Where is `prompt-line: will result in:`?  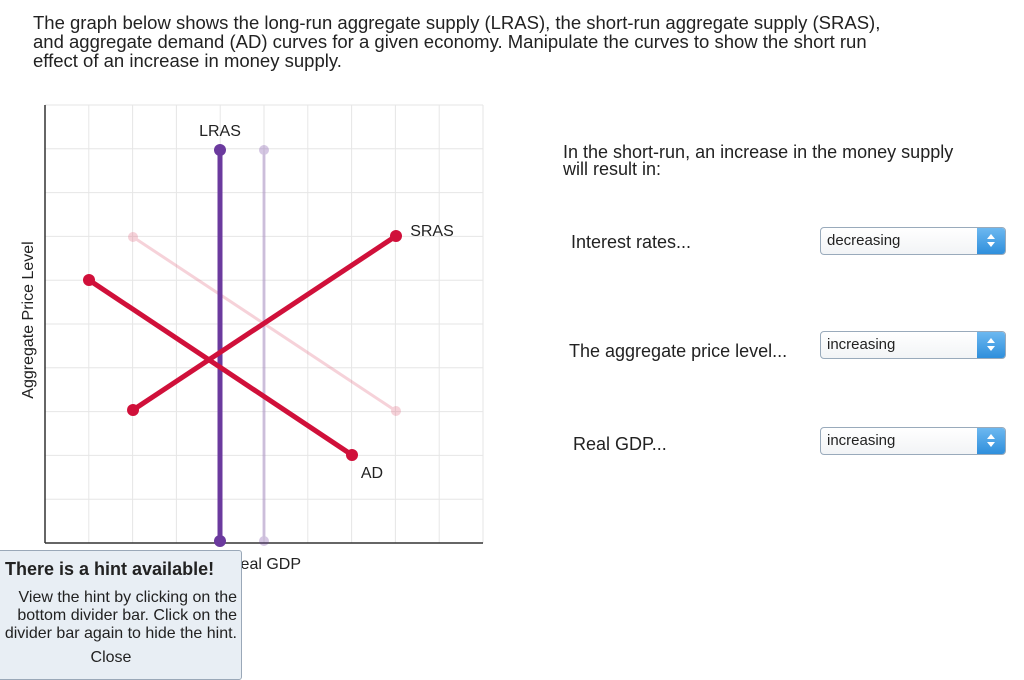 prompt-line: will result in: is located at coordinates (612, 169).